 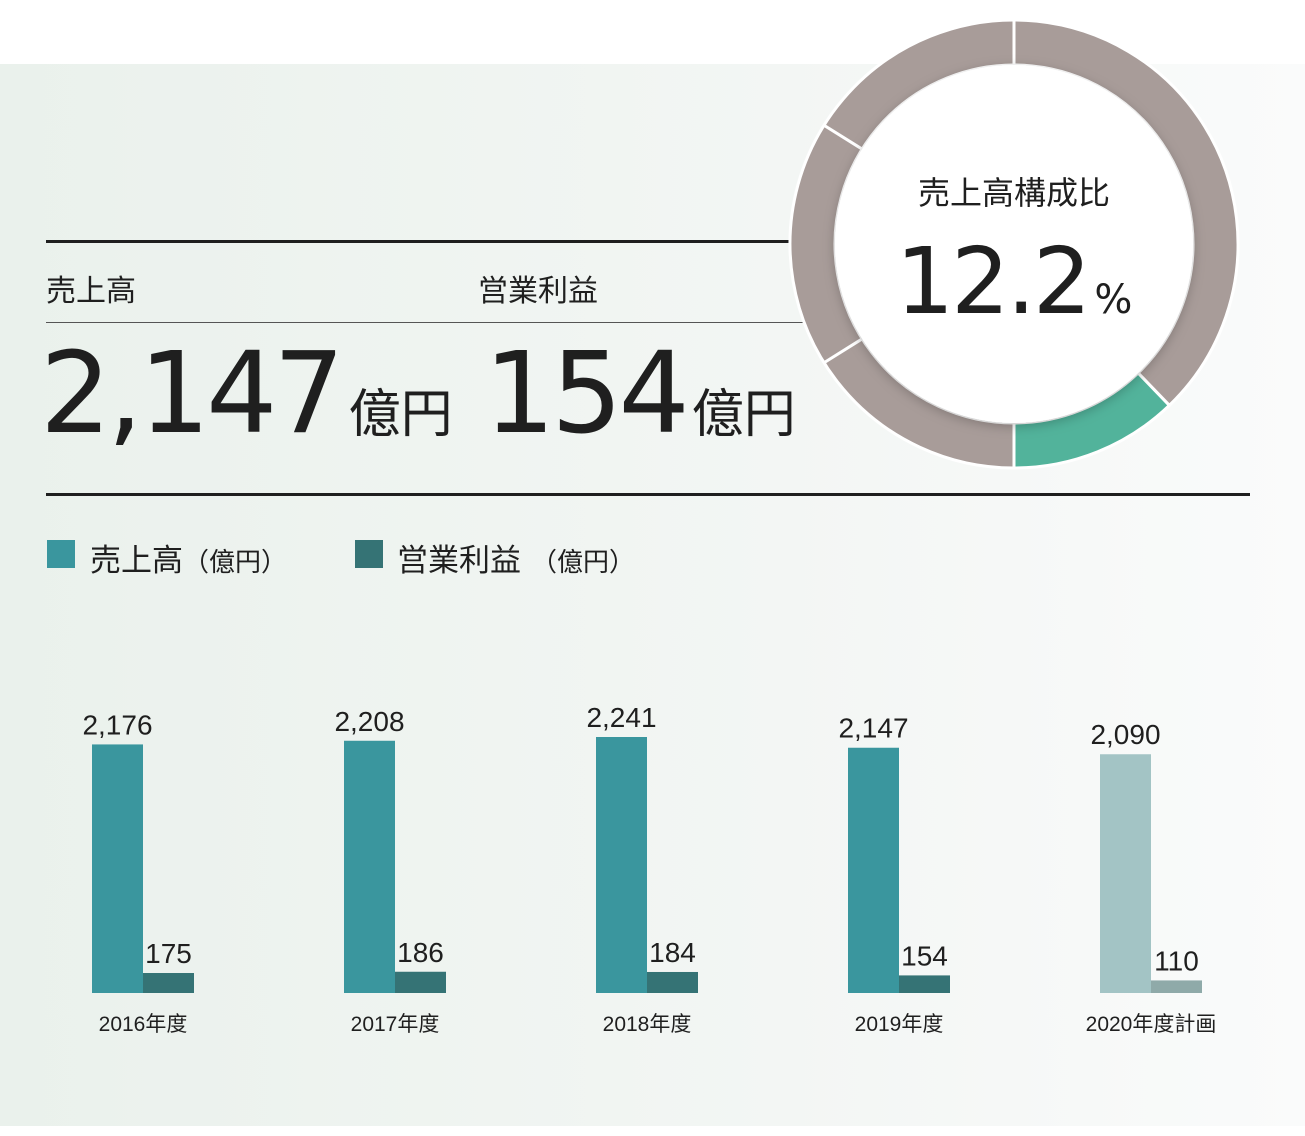 I want to click on bar-value-label: 2,208, so click(x=369, y=721).